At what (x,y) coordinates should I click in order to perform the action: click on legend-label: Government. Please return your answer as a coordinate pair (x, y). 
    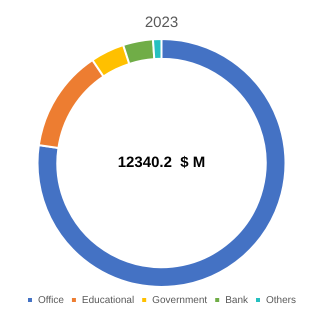
    Looking at the image, I should click on (180, 300).